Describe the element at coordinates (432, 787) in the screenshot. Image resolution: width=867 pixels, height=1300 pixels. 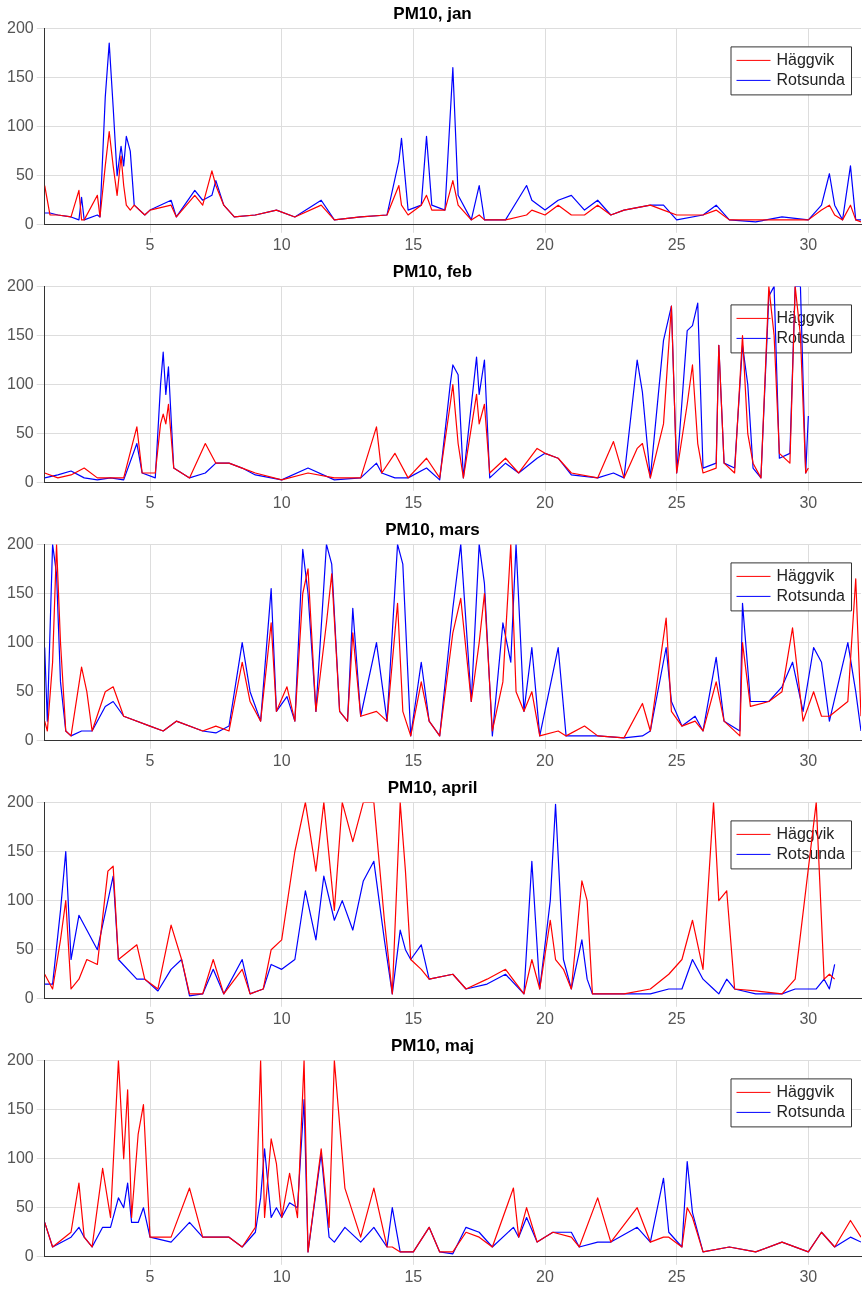
I see `chart-title: PM10, april` at that location.